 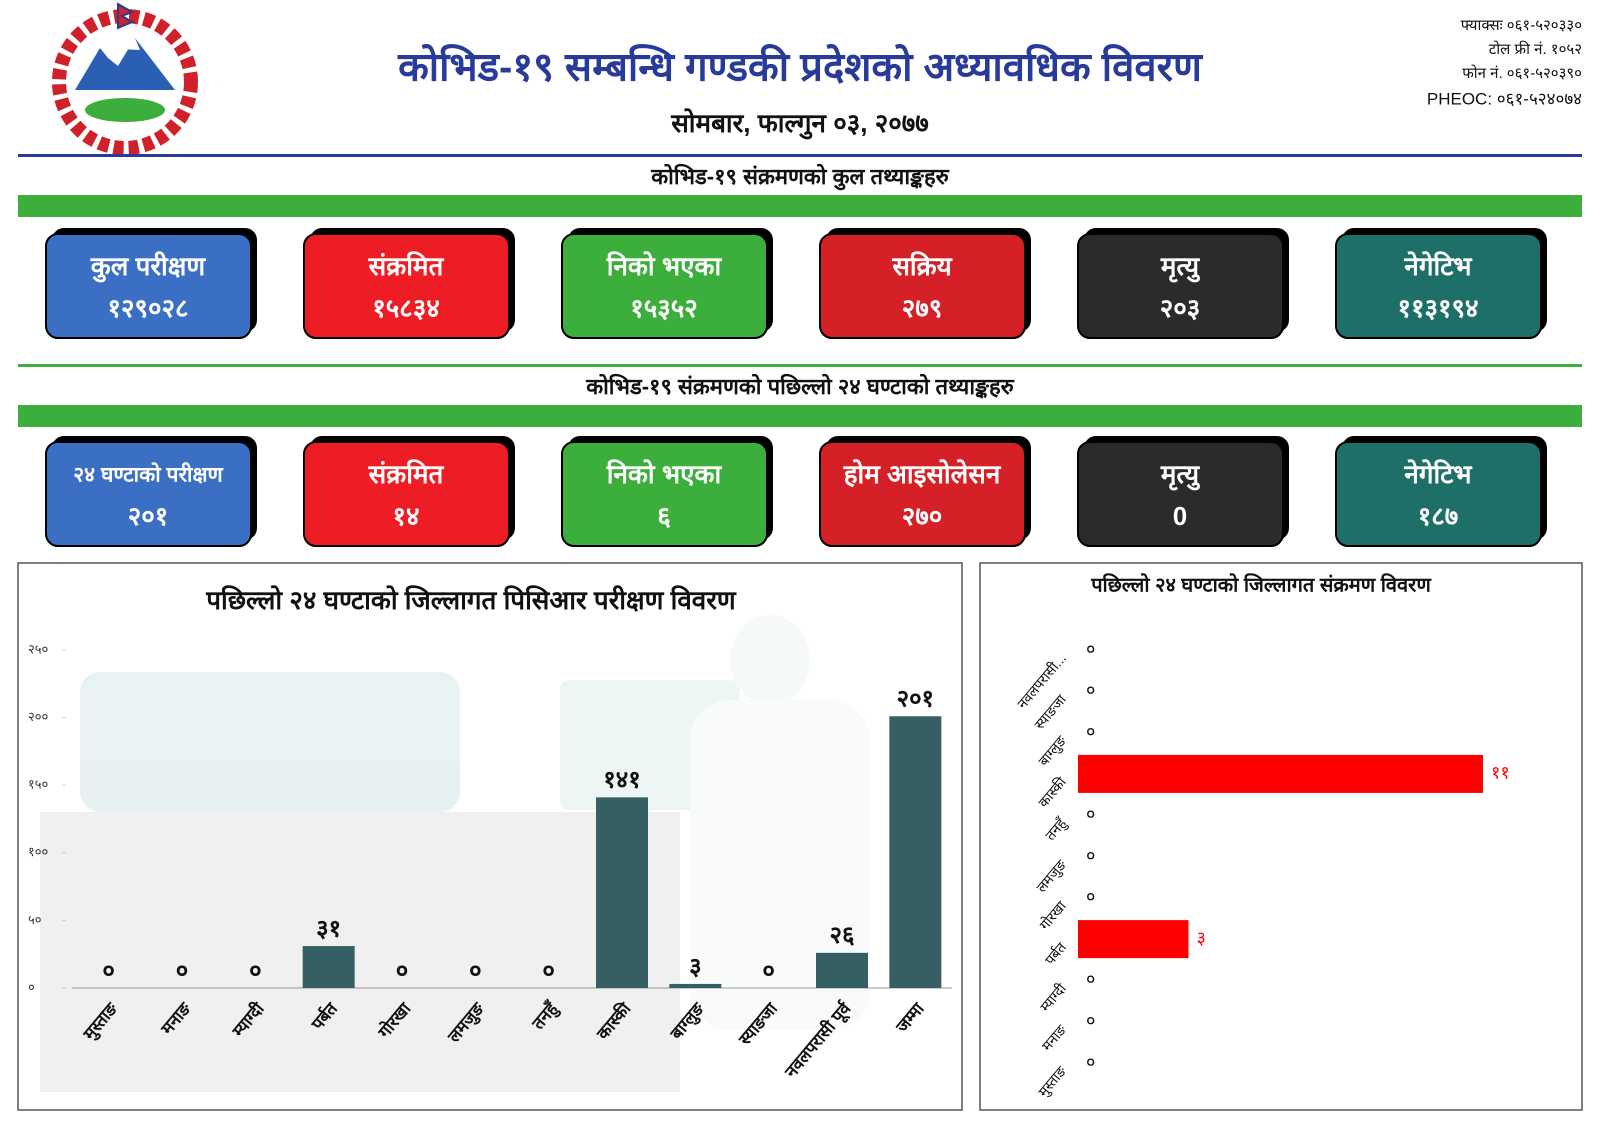 I want to click on card-value: १२९०२८, so click(x=147, y=308).